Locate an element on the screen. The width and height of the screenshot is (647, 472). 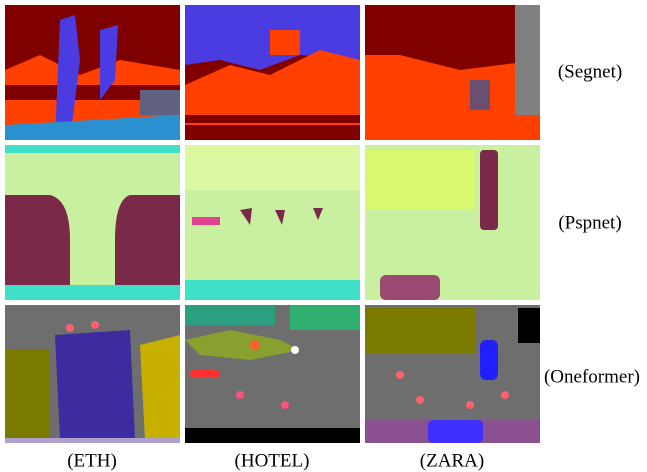
oneformer-zara is located at coordinates (452, 374).